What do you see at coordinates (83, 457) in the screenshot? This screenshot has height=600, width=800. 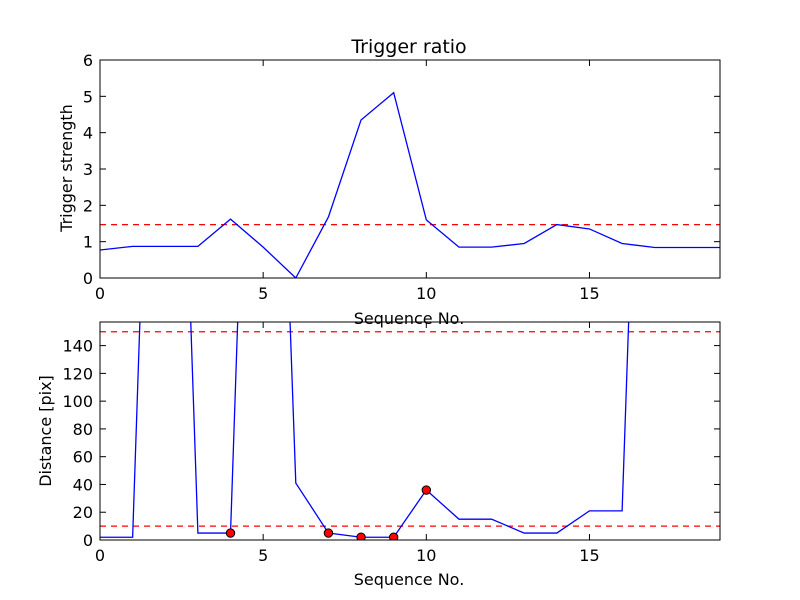 I see `bottom-ytick-label-60: 60` at bounding box center [83, 457].